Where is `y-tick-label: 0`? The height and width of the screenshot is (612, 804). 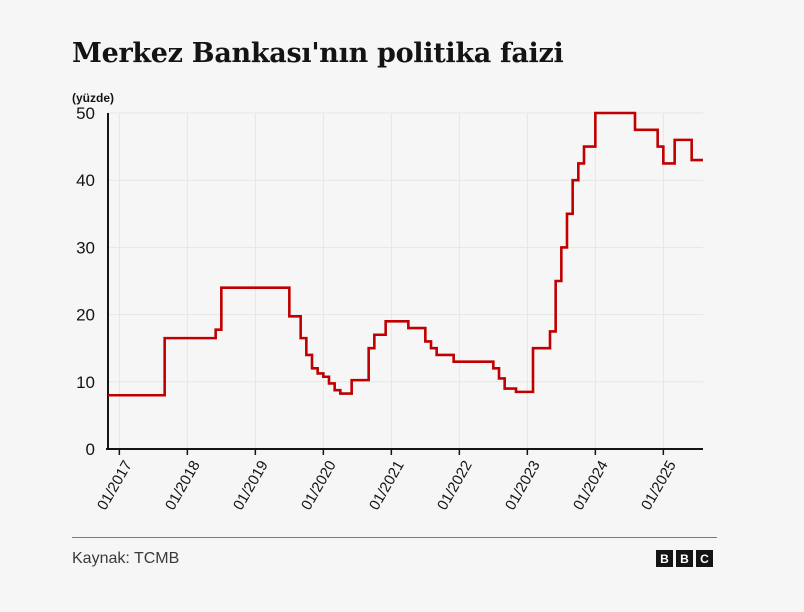 y-tick-label: 0 is located at coordinates (90, 449).